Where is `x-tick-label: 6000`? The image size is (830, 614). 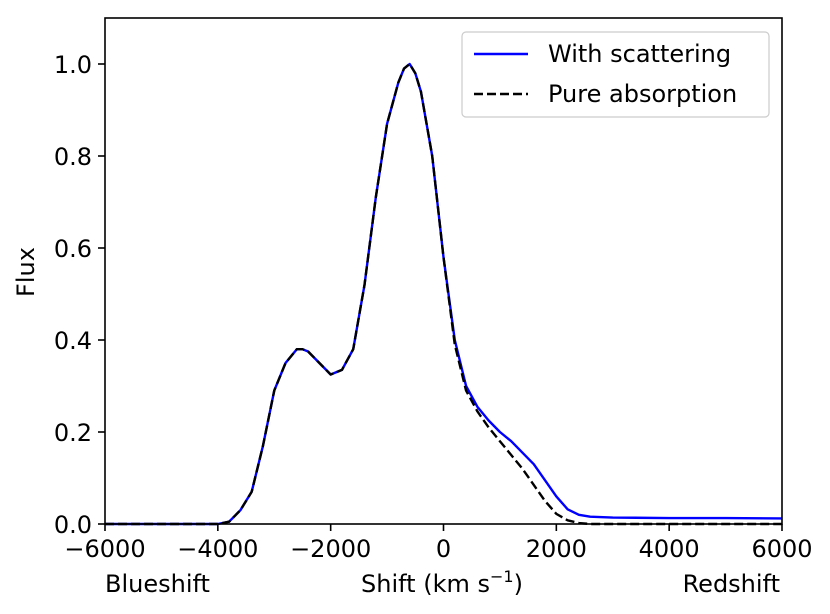
x-tick-label: 6000 is located at coordinates (781, 549).